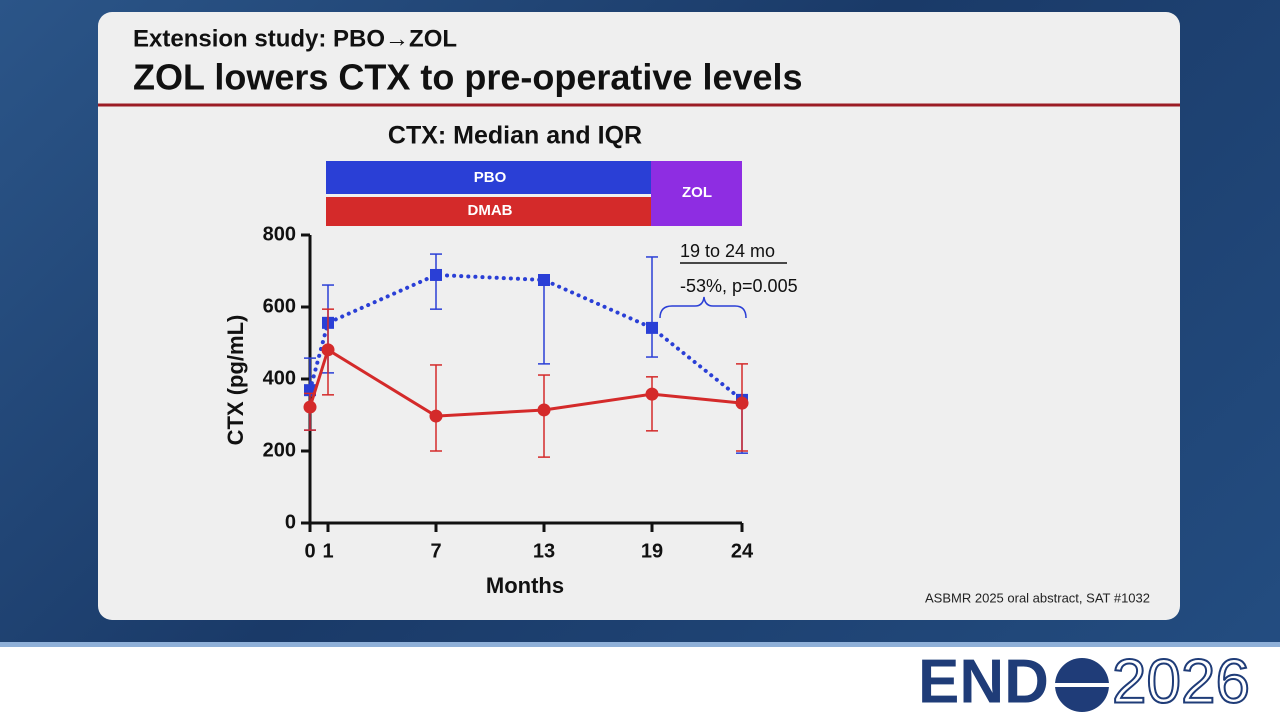 This screenshot has width=1280, height=720. I want to click on bracket, so click(703, 307).